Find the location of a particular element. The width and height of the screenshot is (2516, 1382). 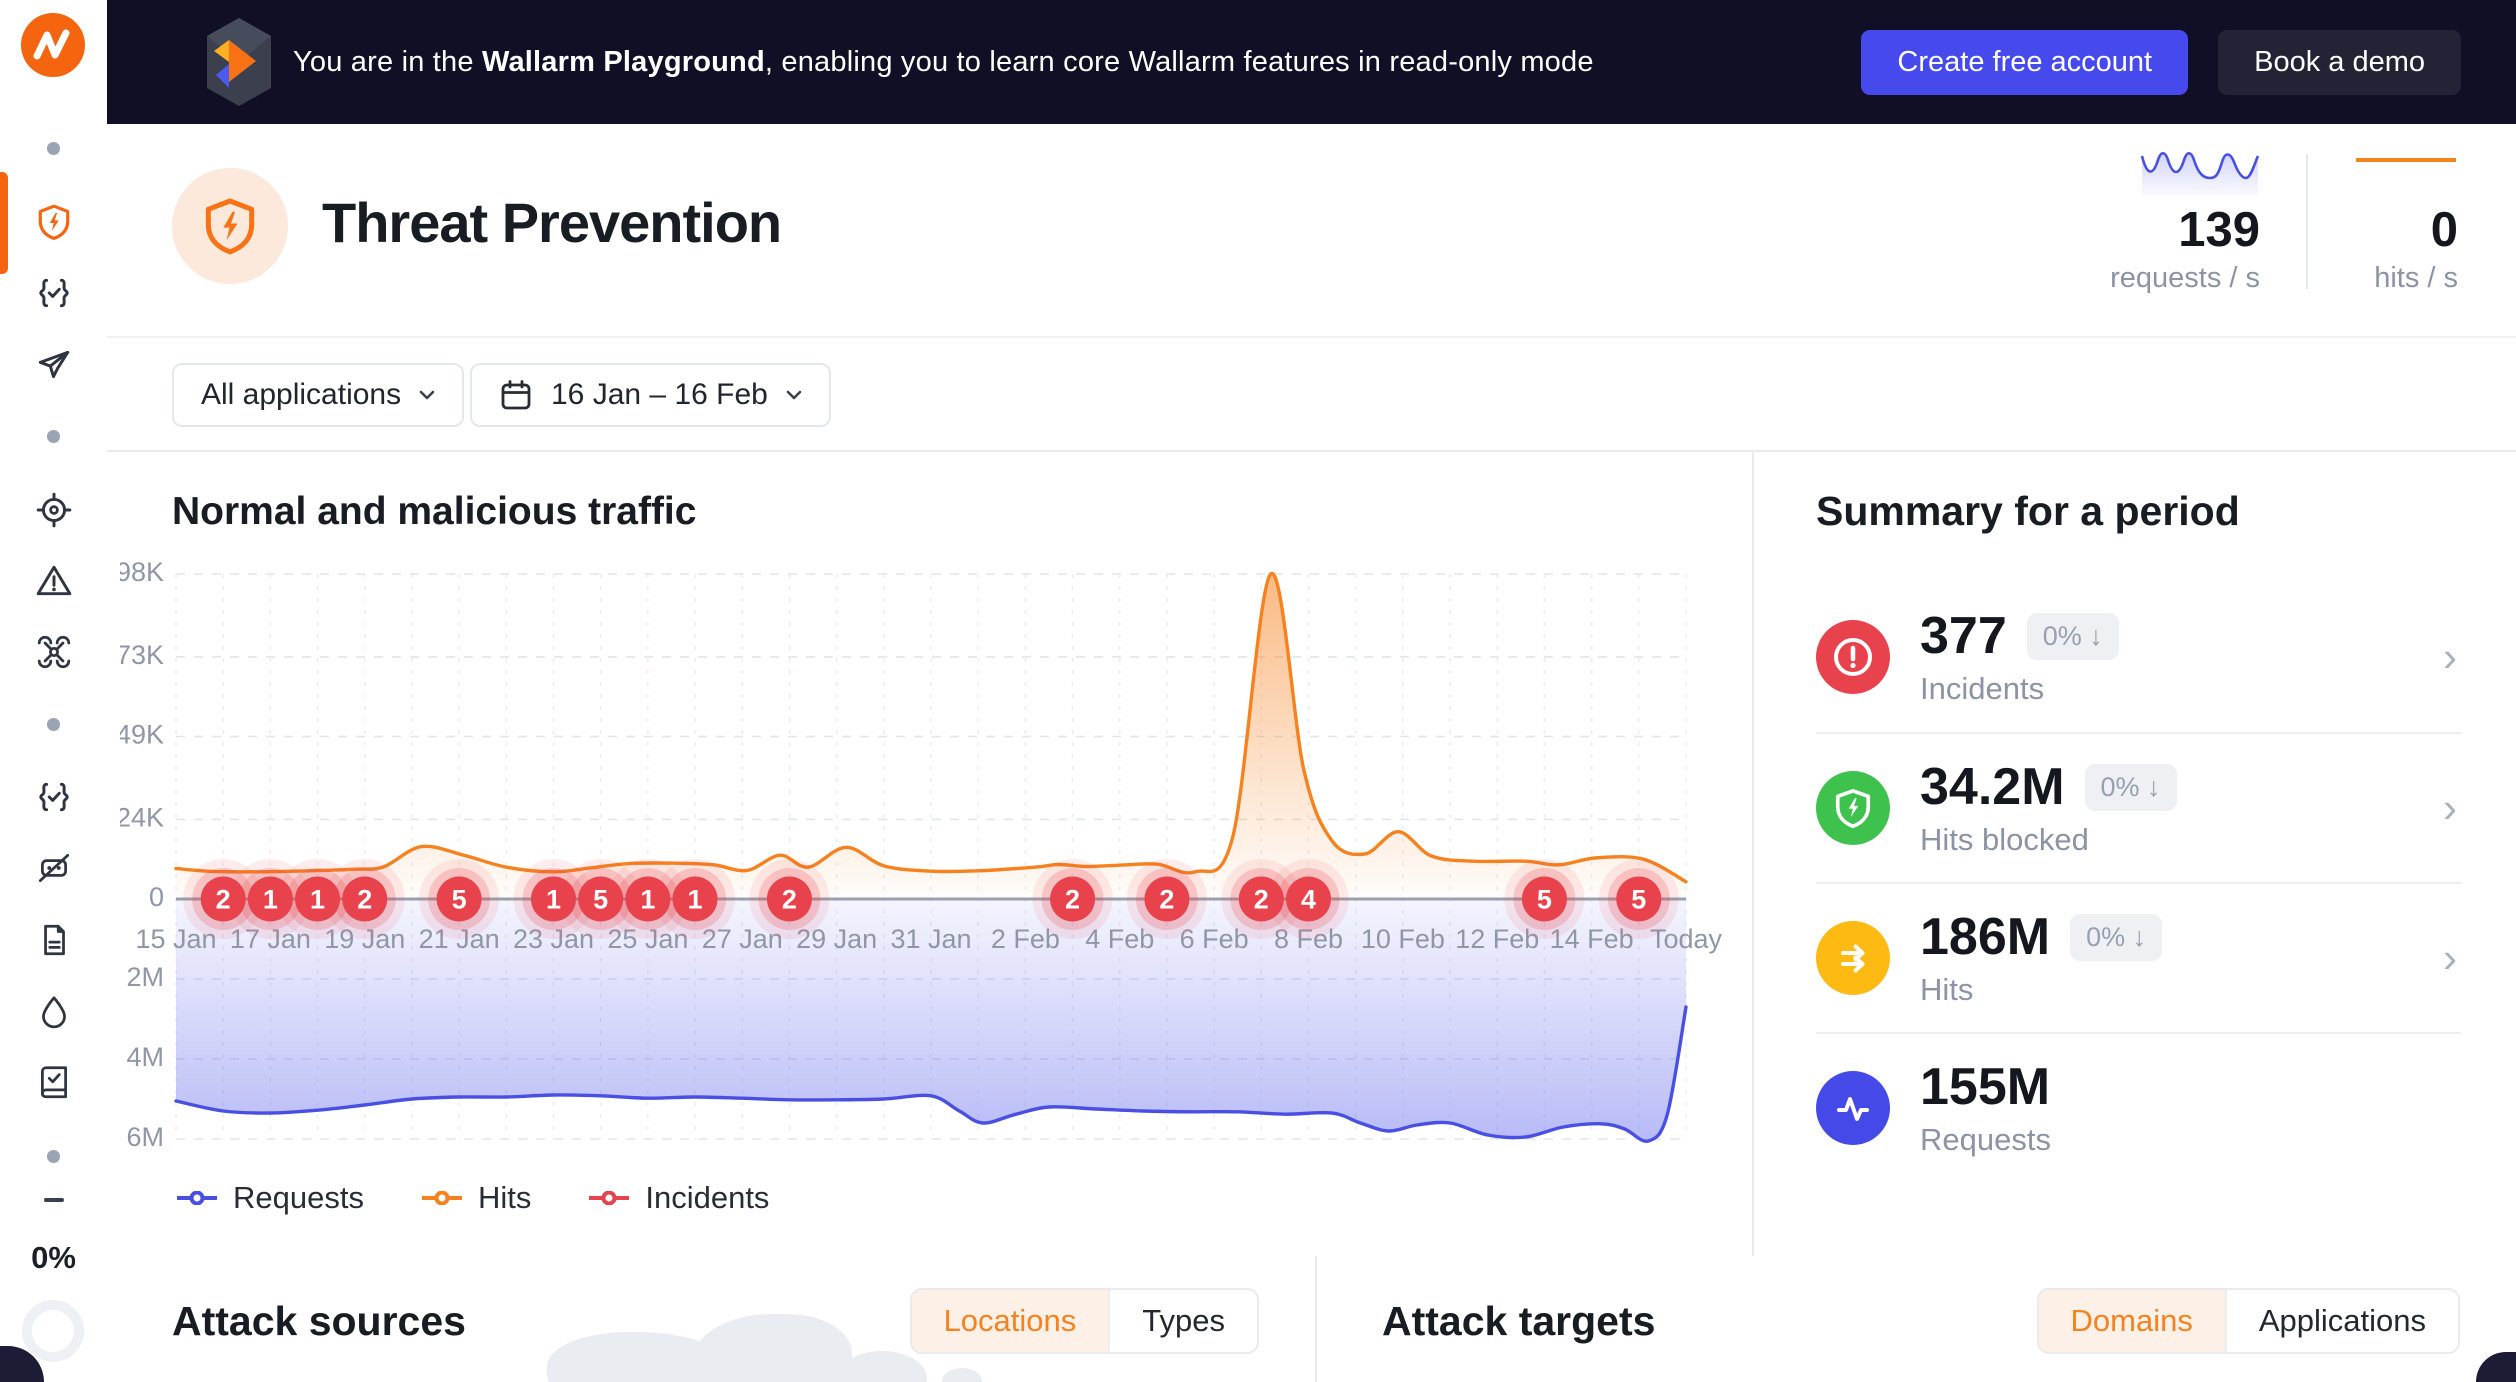

hits-blocked-value: 34.2M is located at coordinates (1992, 787).